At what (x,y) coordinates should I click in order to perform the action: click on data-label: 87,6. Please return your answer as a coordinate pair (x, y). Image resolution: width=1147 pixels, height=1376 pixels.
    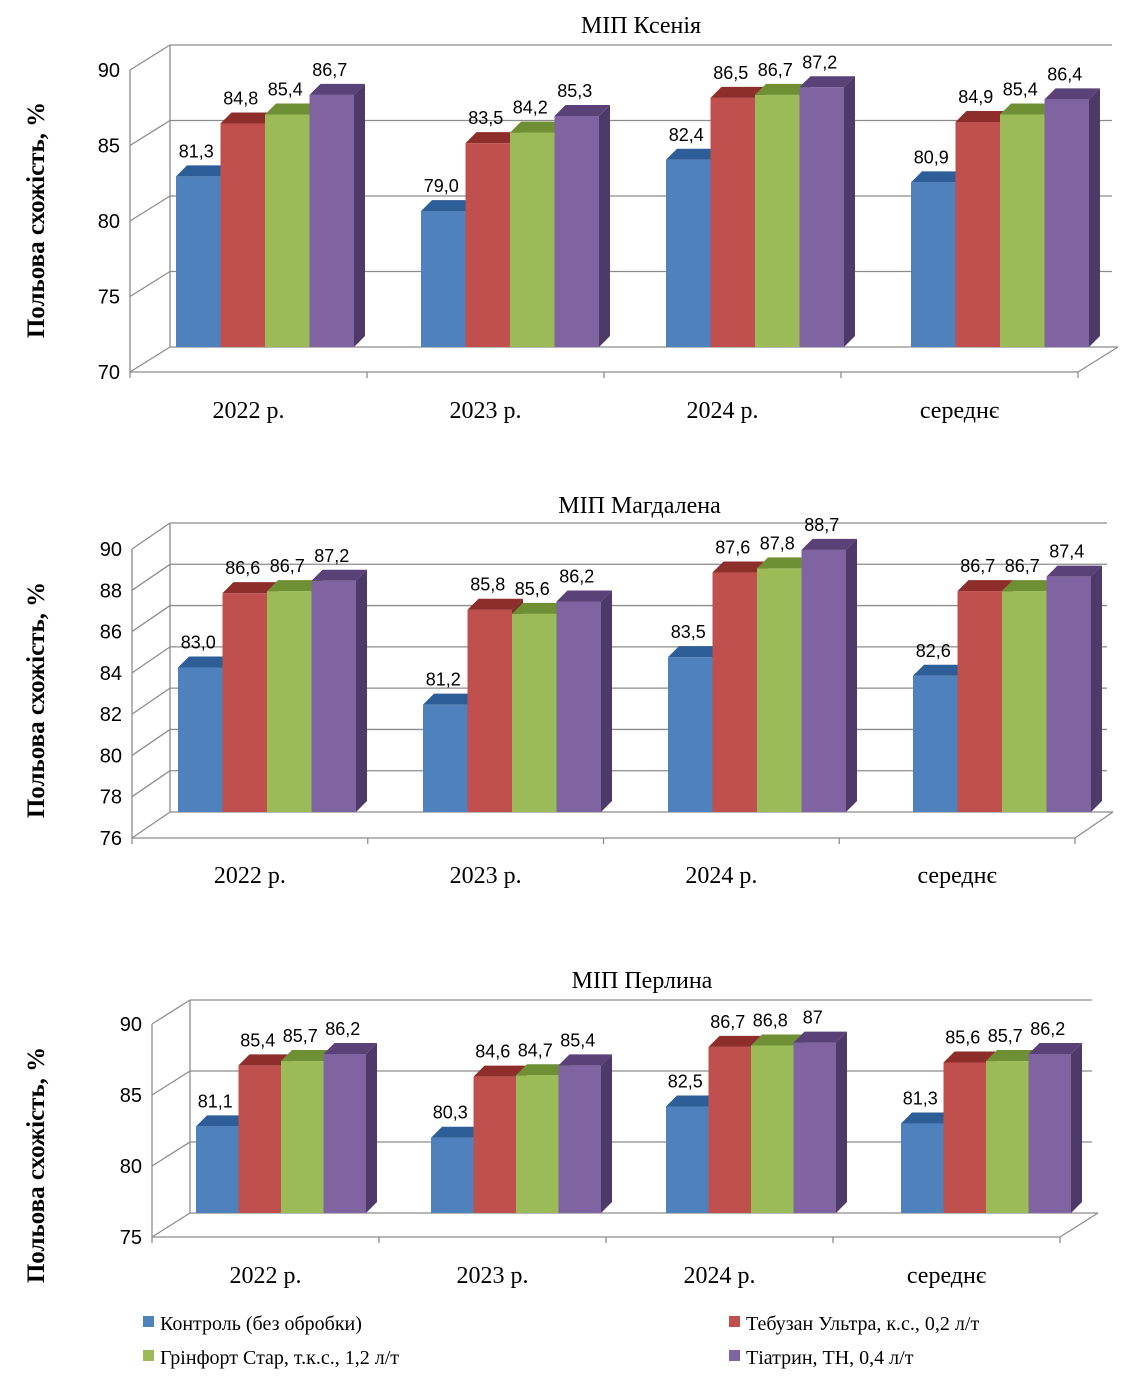
    Looking at the image, I should click on (732, 548).